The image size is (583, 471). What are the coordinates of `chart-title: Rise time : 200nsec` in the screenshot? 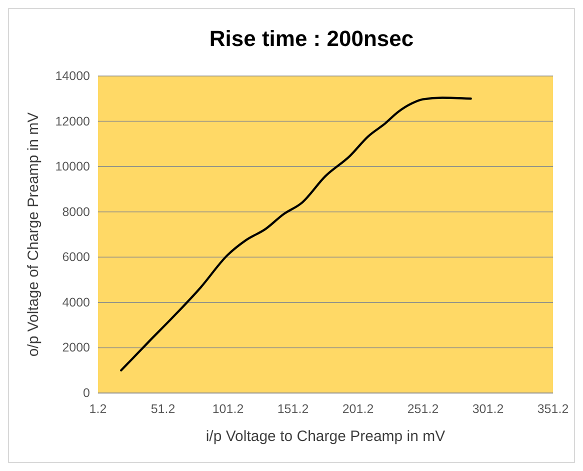 It's located at (311, 38).